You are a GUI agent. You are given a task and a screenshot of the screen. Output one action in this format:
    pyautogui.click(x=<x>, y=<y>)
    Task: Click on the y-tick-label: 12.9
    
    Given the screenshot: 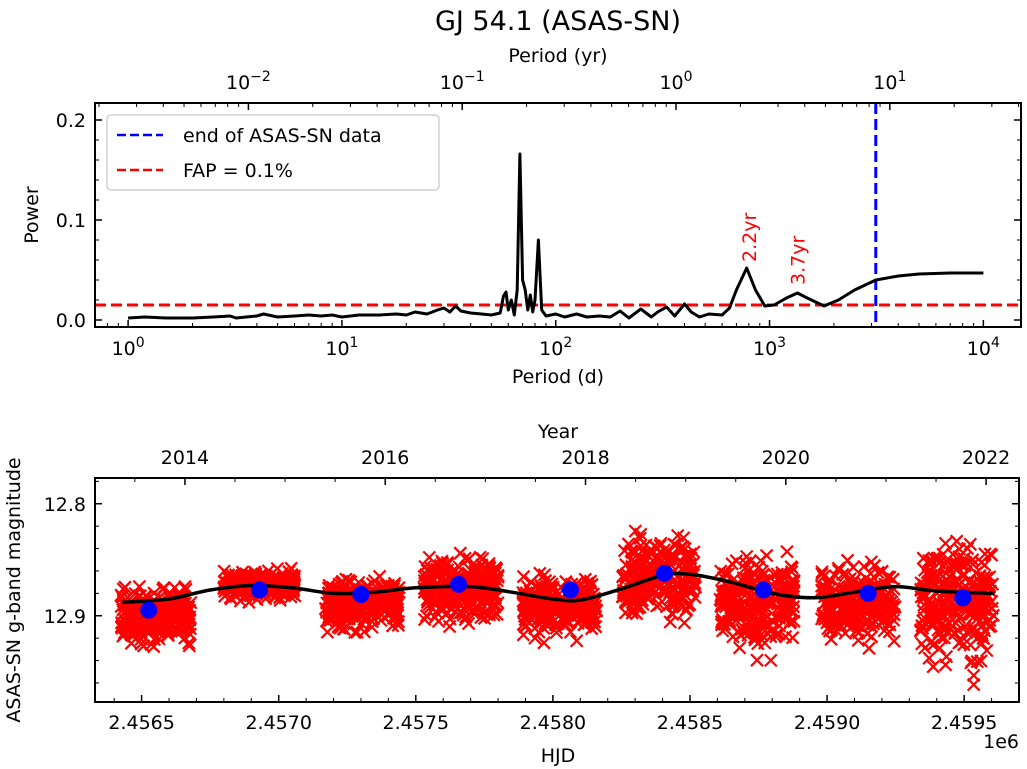 What is the action you would take?
    pyautogui.click(x=65, y=617)
    